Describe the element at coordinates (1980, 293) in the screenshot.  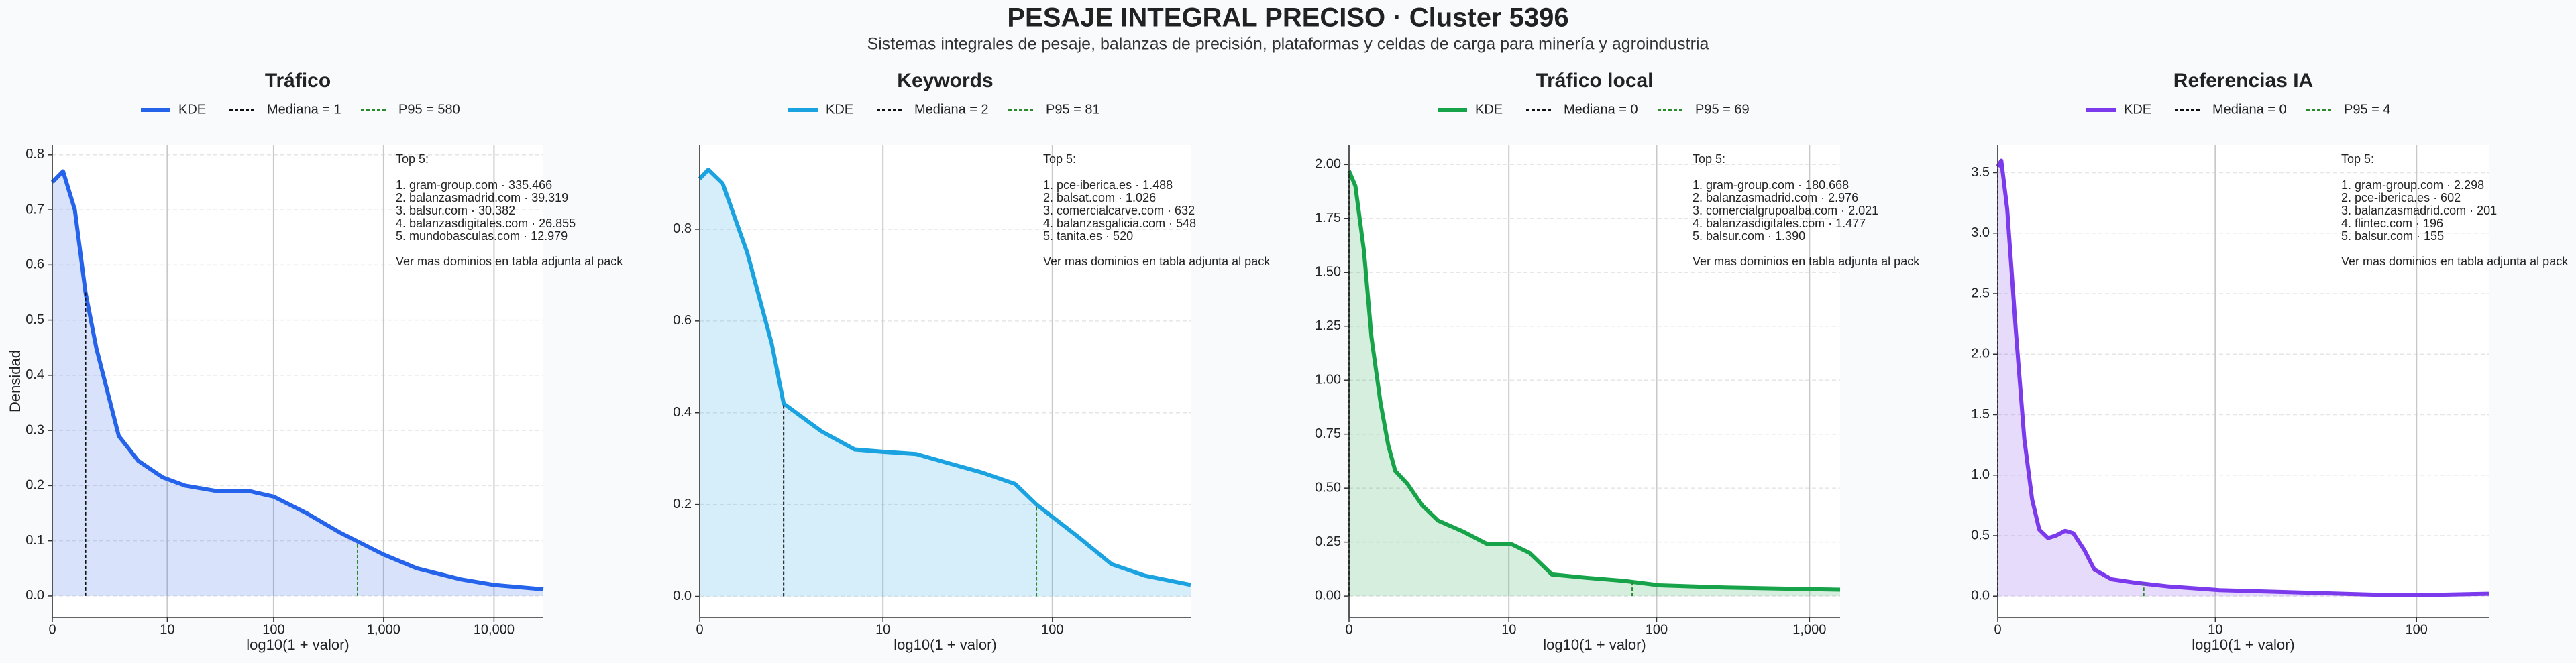
I see `y-tick-label: 2.5` at that location.